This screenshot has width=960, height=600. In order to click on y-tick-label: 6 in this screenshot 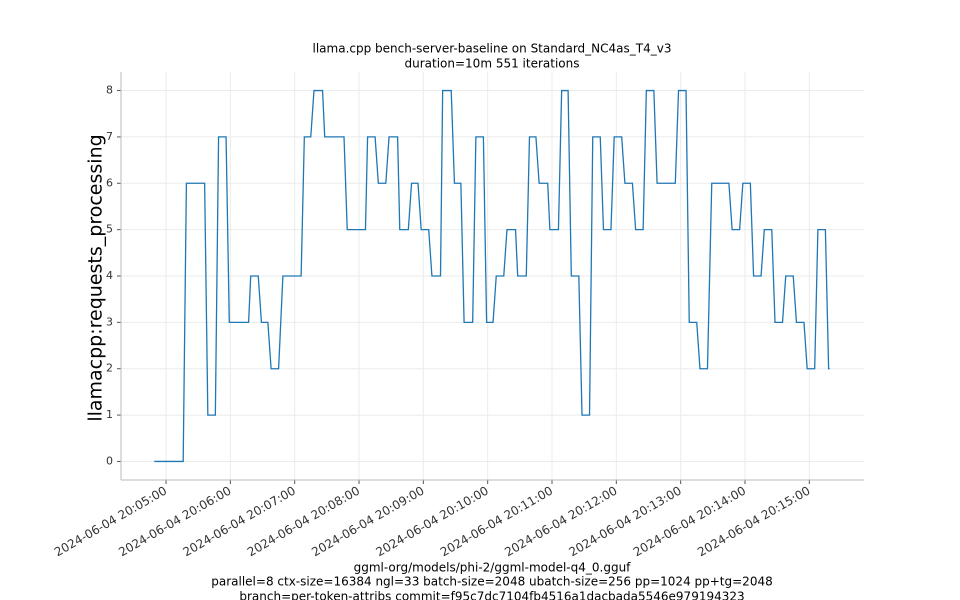, I will do `click(109, 182)`.